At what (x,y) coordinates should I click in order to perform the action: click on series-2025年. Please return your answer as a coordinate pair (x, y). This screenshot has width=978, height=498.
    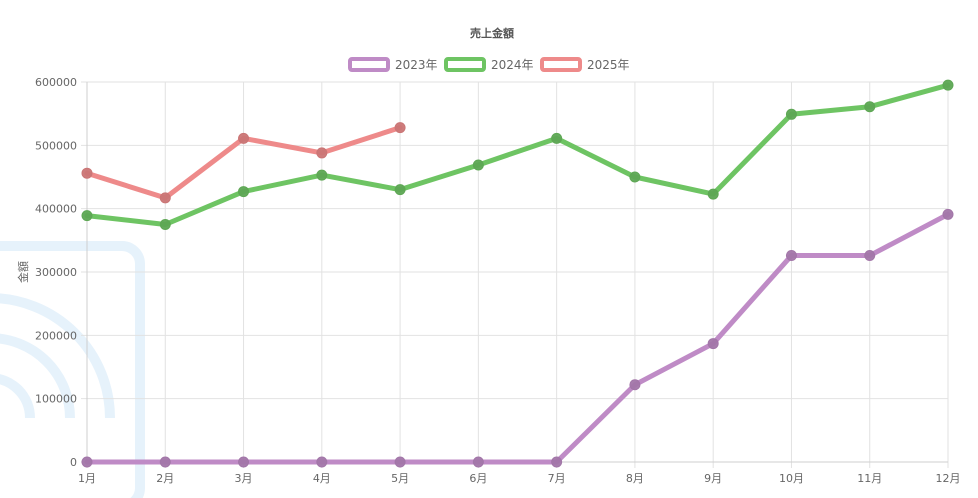
    Looking at the image, I should click on (243, 163).